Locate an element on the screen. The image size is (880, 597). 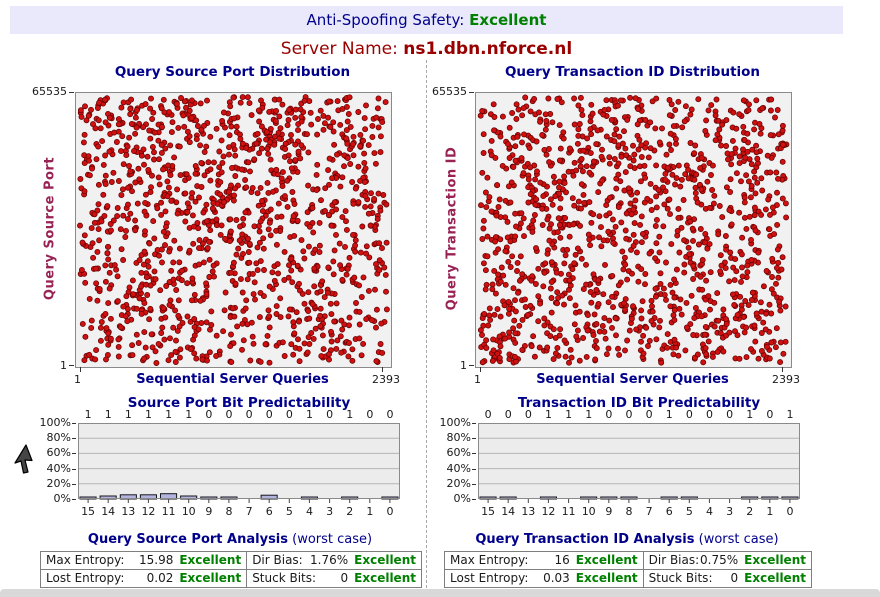
bar-chart-source-port-bits is located at coordinates (239, 465).